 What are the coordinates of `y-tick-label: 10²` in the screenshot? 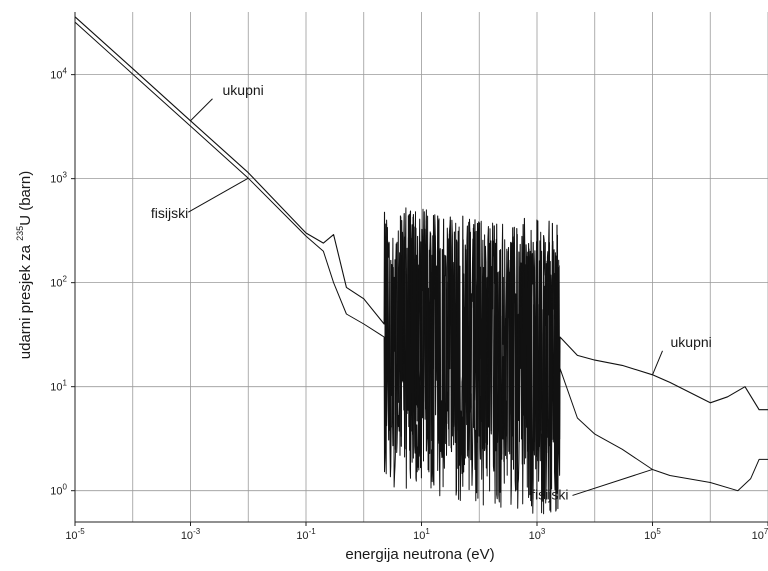 It's located at (58, 282).